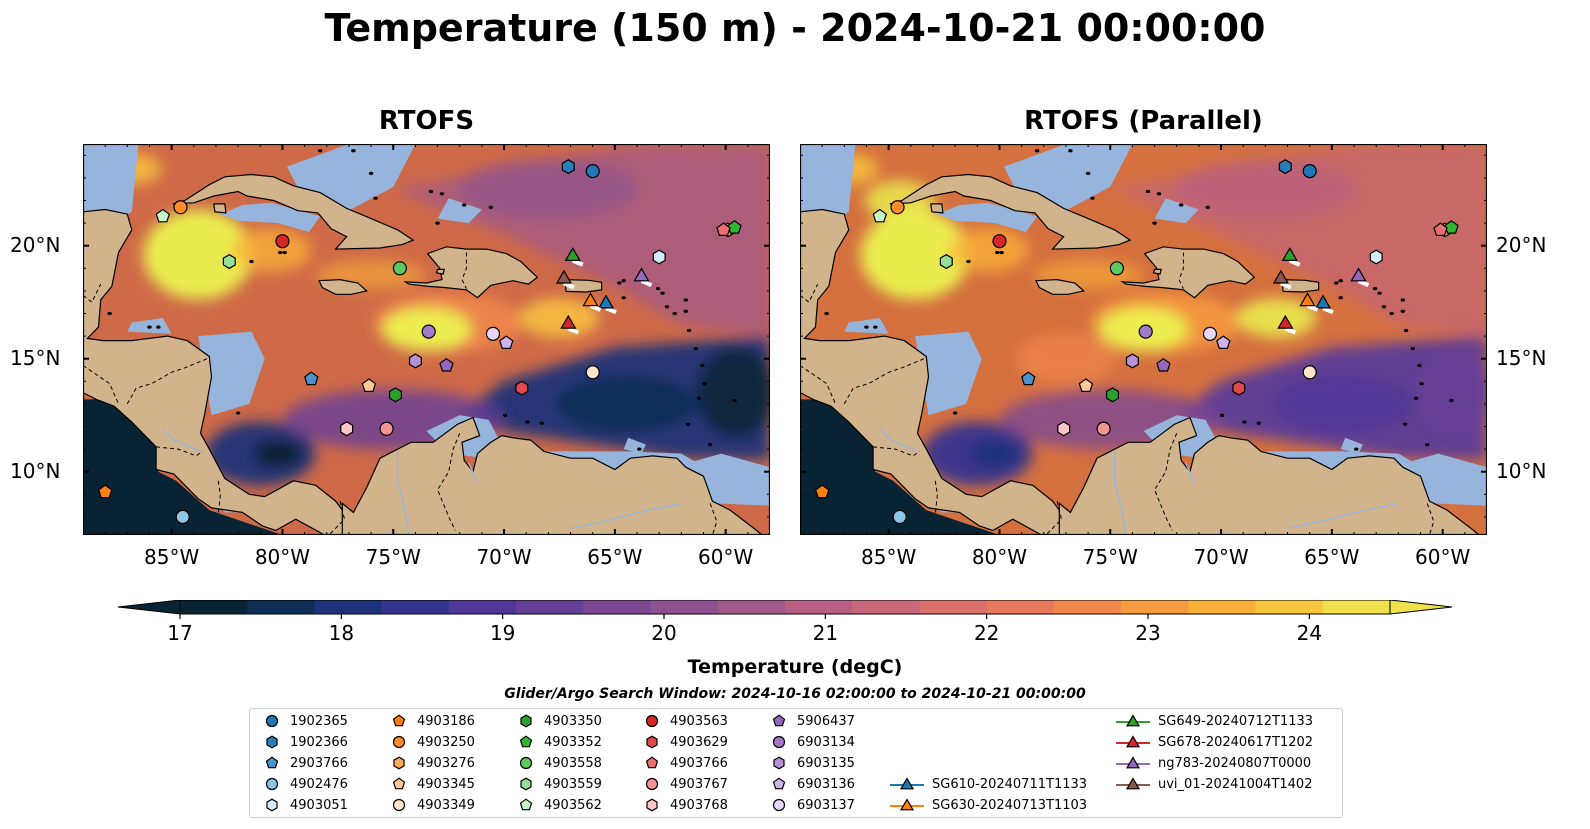 The width and height of the screenshot is (1590, 829). I want to click on legend-item: 4903349, so click(432, 805).